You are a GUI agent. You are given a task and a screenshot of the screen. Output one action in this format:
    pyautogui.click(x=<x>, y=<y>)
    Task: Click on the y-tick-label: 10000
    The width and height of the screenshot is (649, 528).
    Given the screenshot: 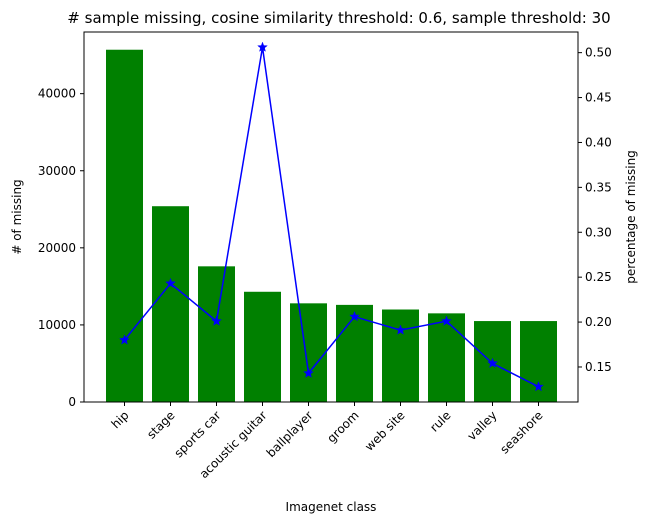 What is the action you would take?
    pyautogui.click(x=57, y=325)
    